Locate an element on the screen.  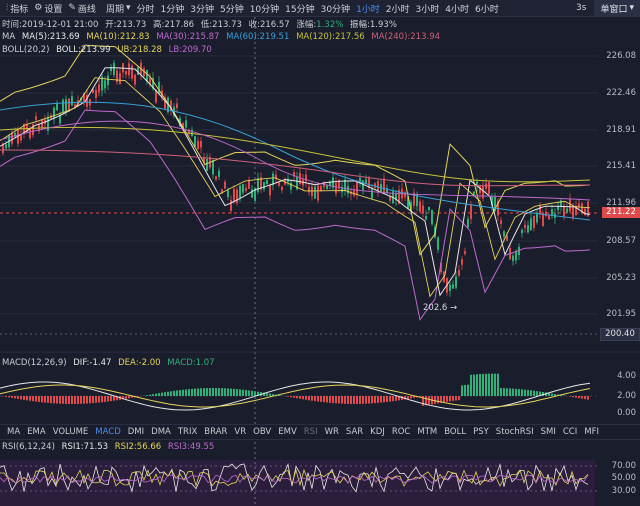
indicator-tab-wr: WR is located at coordinates (331, 432).